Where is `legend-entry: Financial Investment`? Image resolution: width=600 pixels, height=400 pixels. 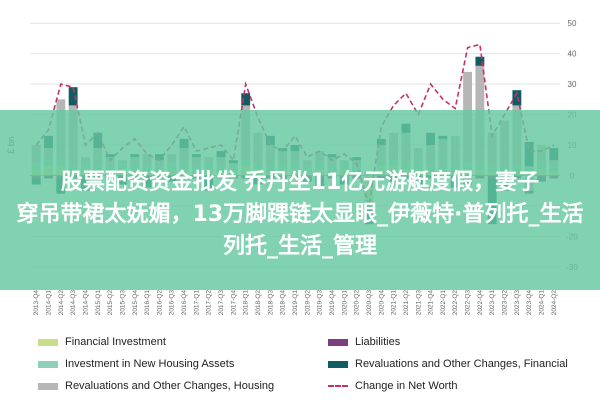 legend-entry: Financial Investment is located at coordinates (102, 342).